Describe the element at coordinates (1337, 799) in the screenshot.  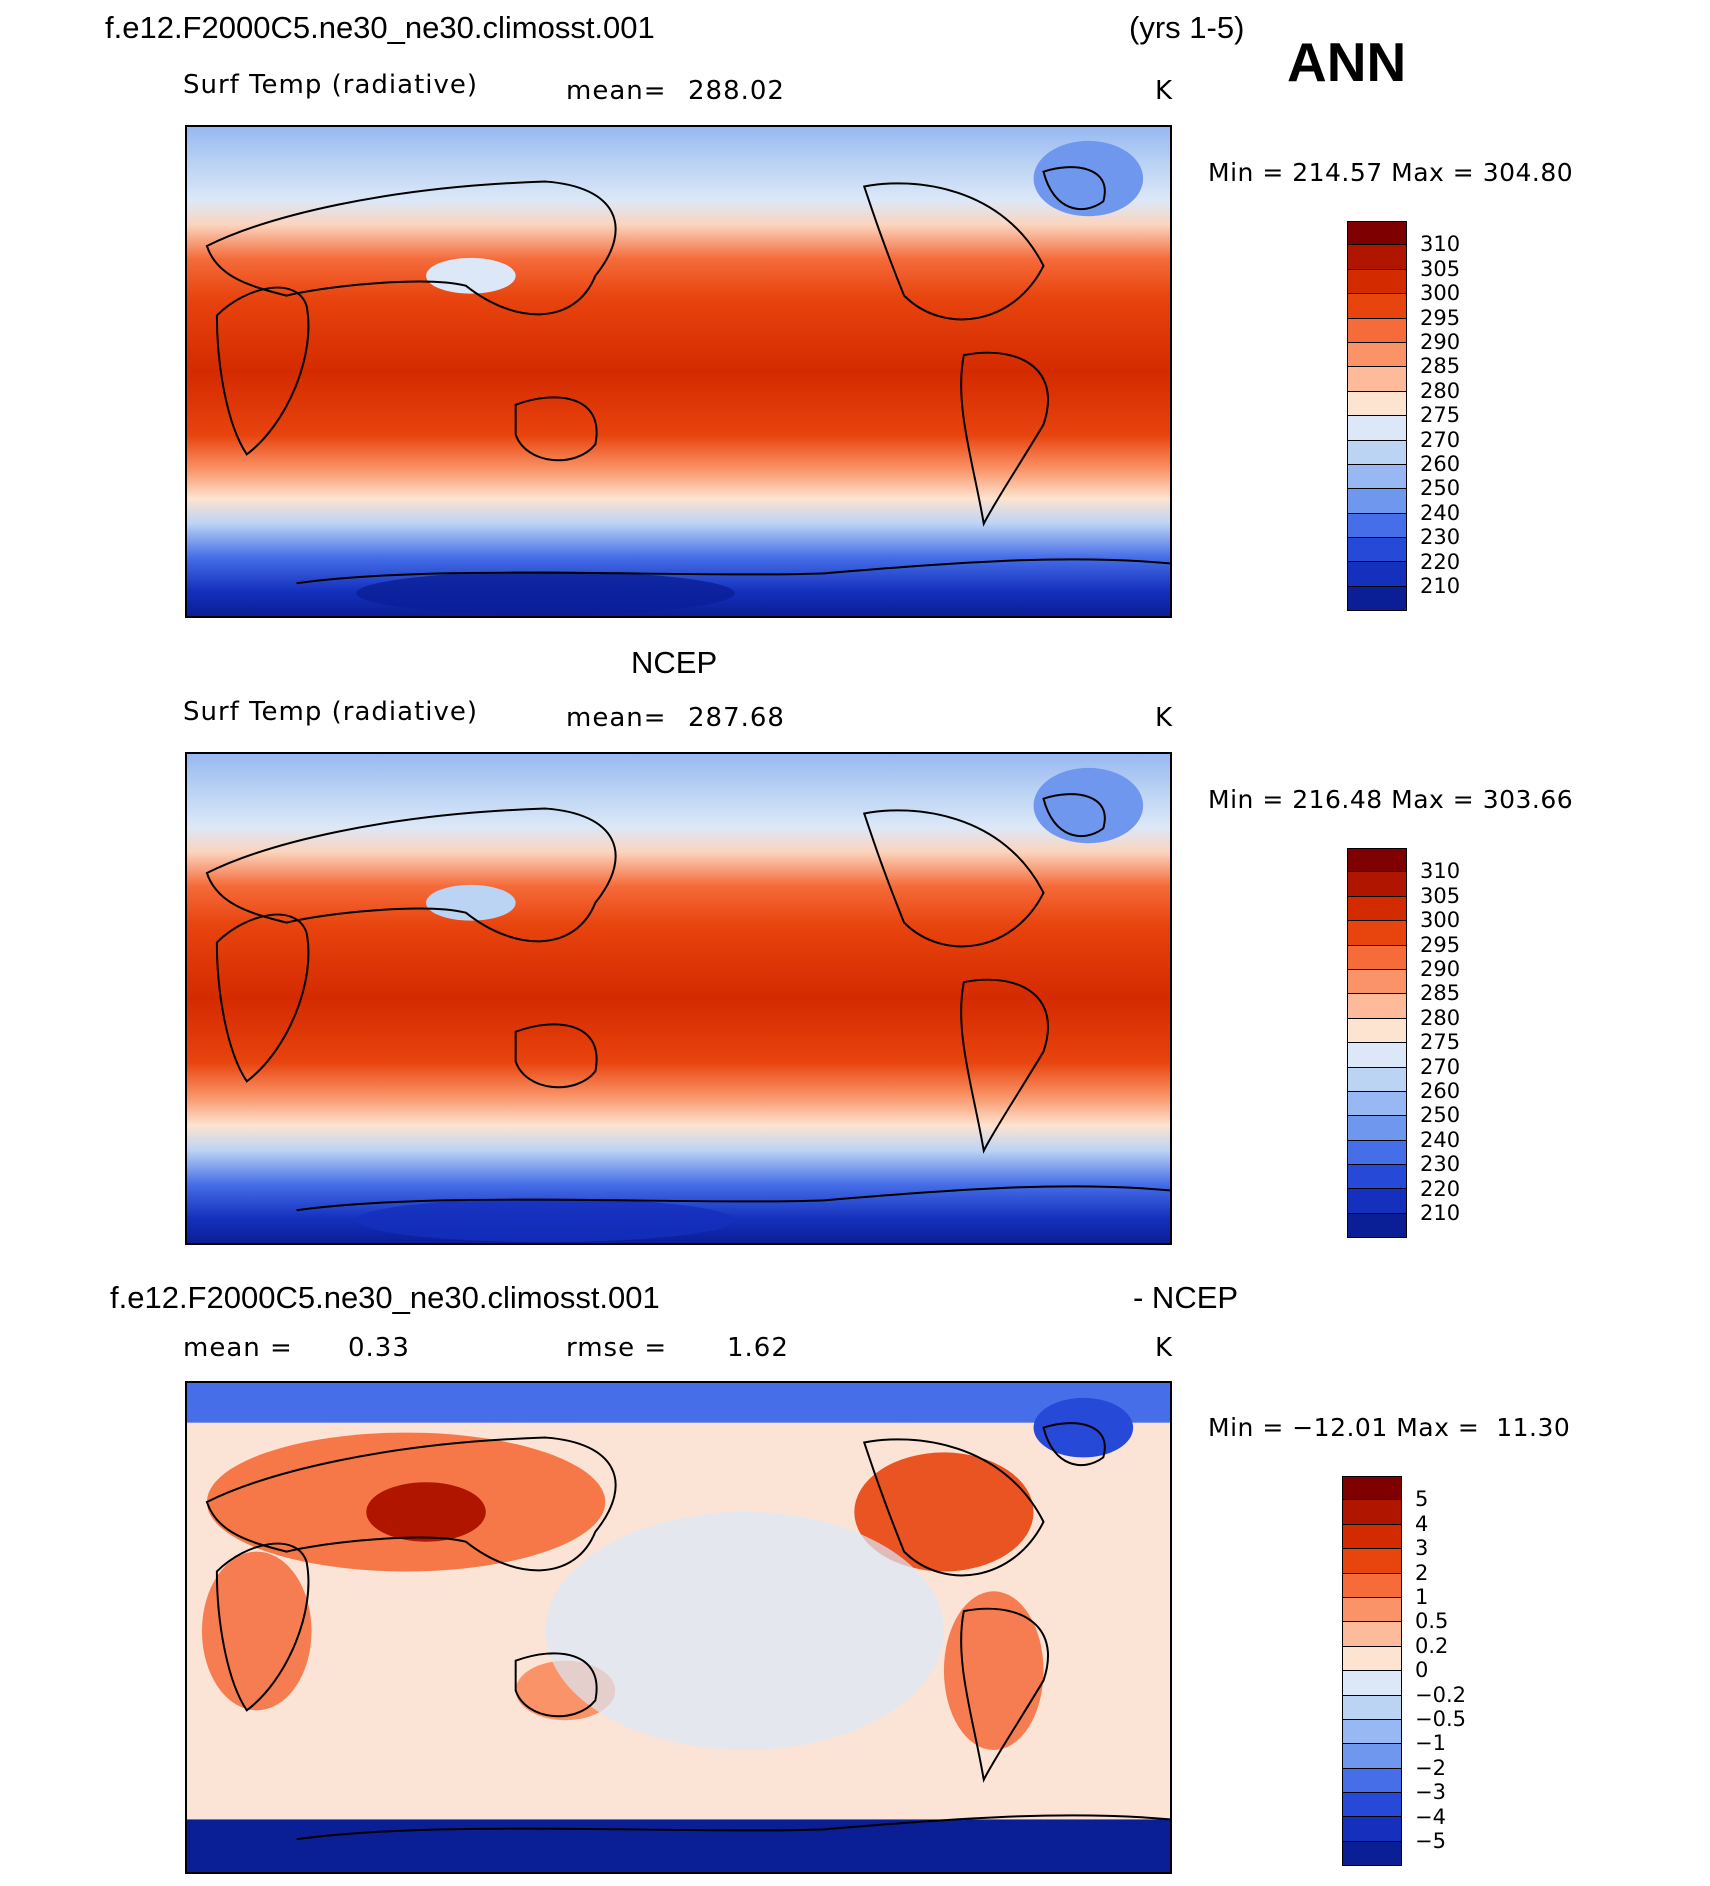
I see `min-value: 216.48` at that location.